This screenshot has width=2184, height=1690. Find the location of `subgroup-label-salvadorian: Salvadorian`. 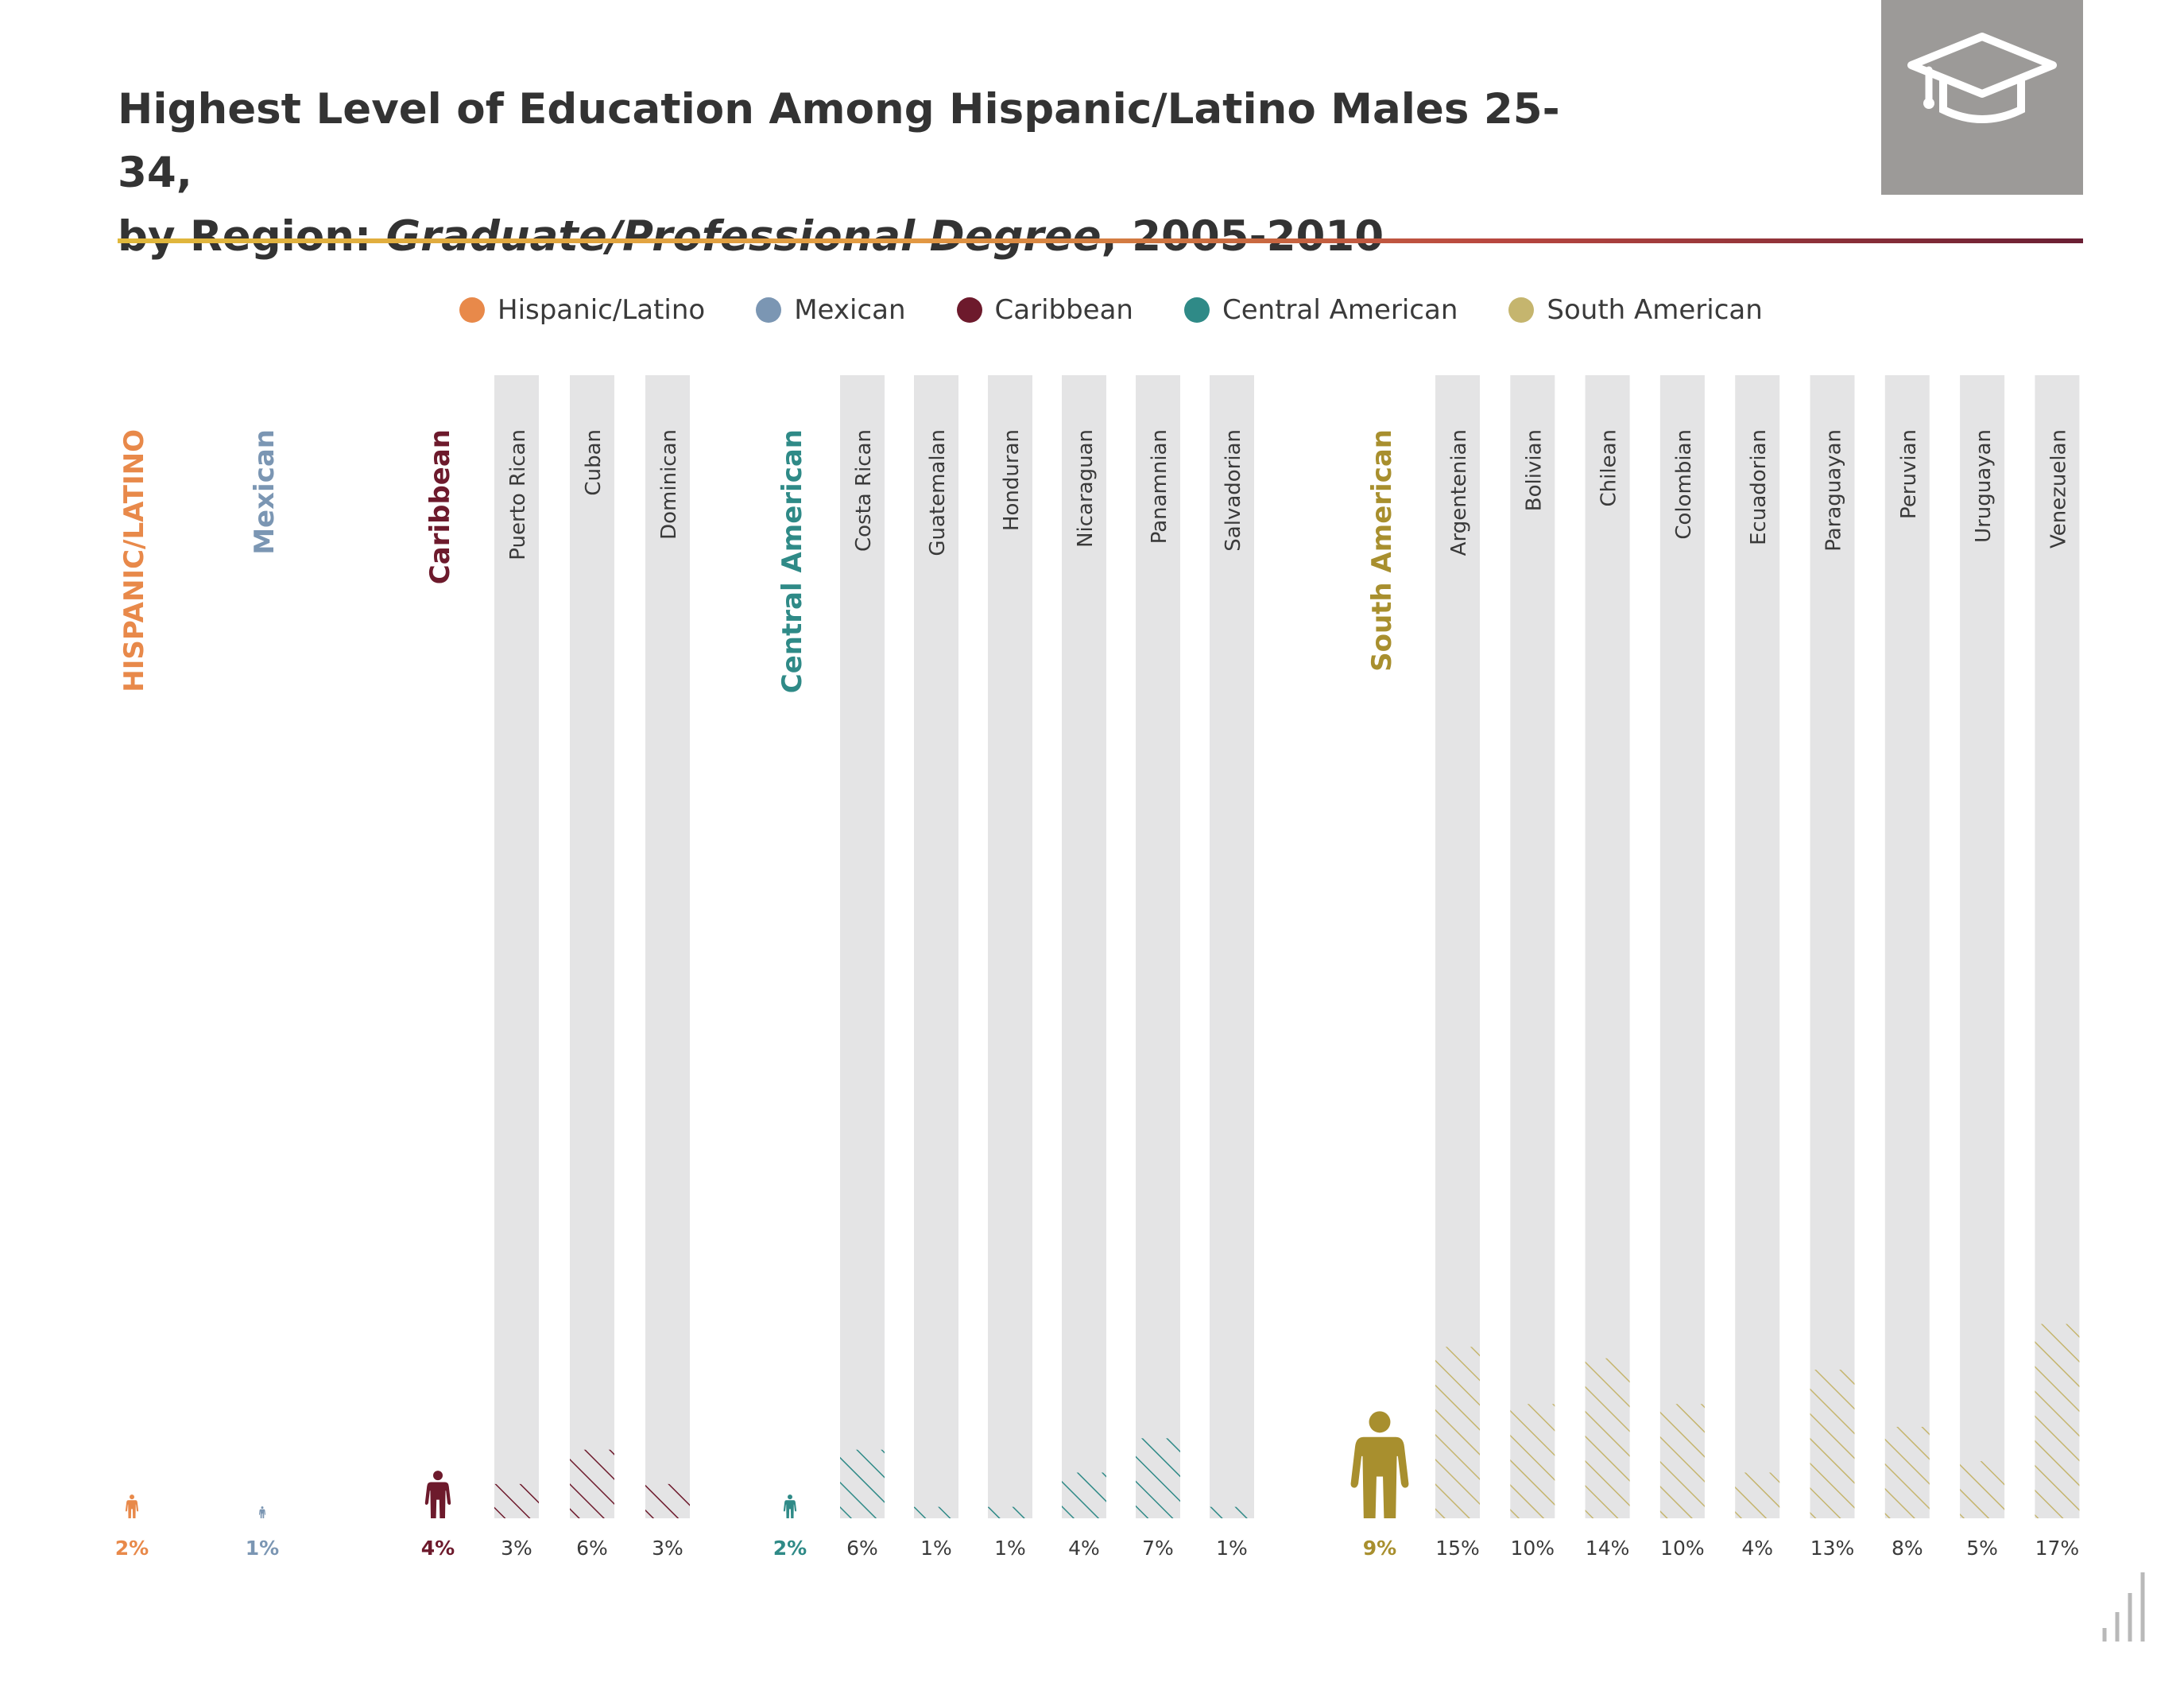

subgroup-label-salvadorian: Salvadorian is located at coordinates (1233, 491).